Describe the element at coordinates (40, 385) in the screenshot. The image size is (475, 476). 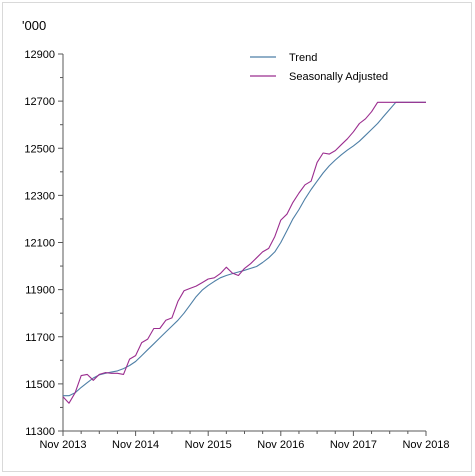
I see `y-tick-label: 11500` at that location.